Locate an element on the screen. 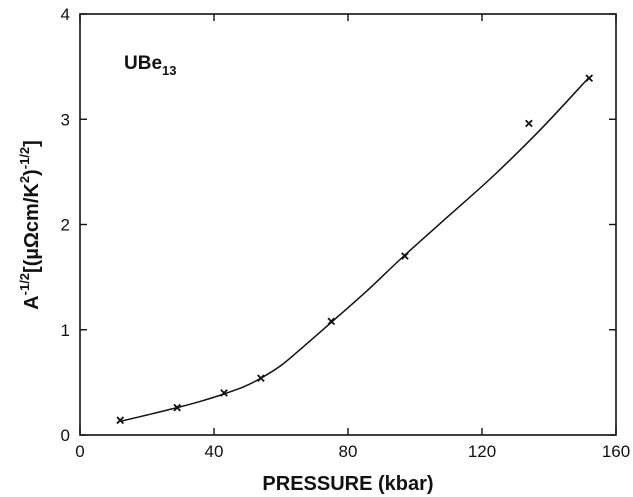 This screenshot has height=497, width=633. y-tick-label: 1 is located at coordinates (65, 330).